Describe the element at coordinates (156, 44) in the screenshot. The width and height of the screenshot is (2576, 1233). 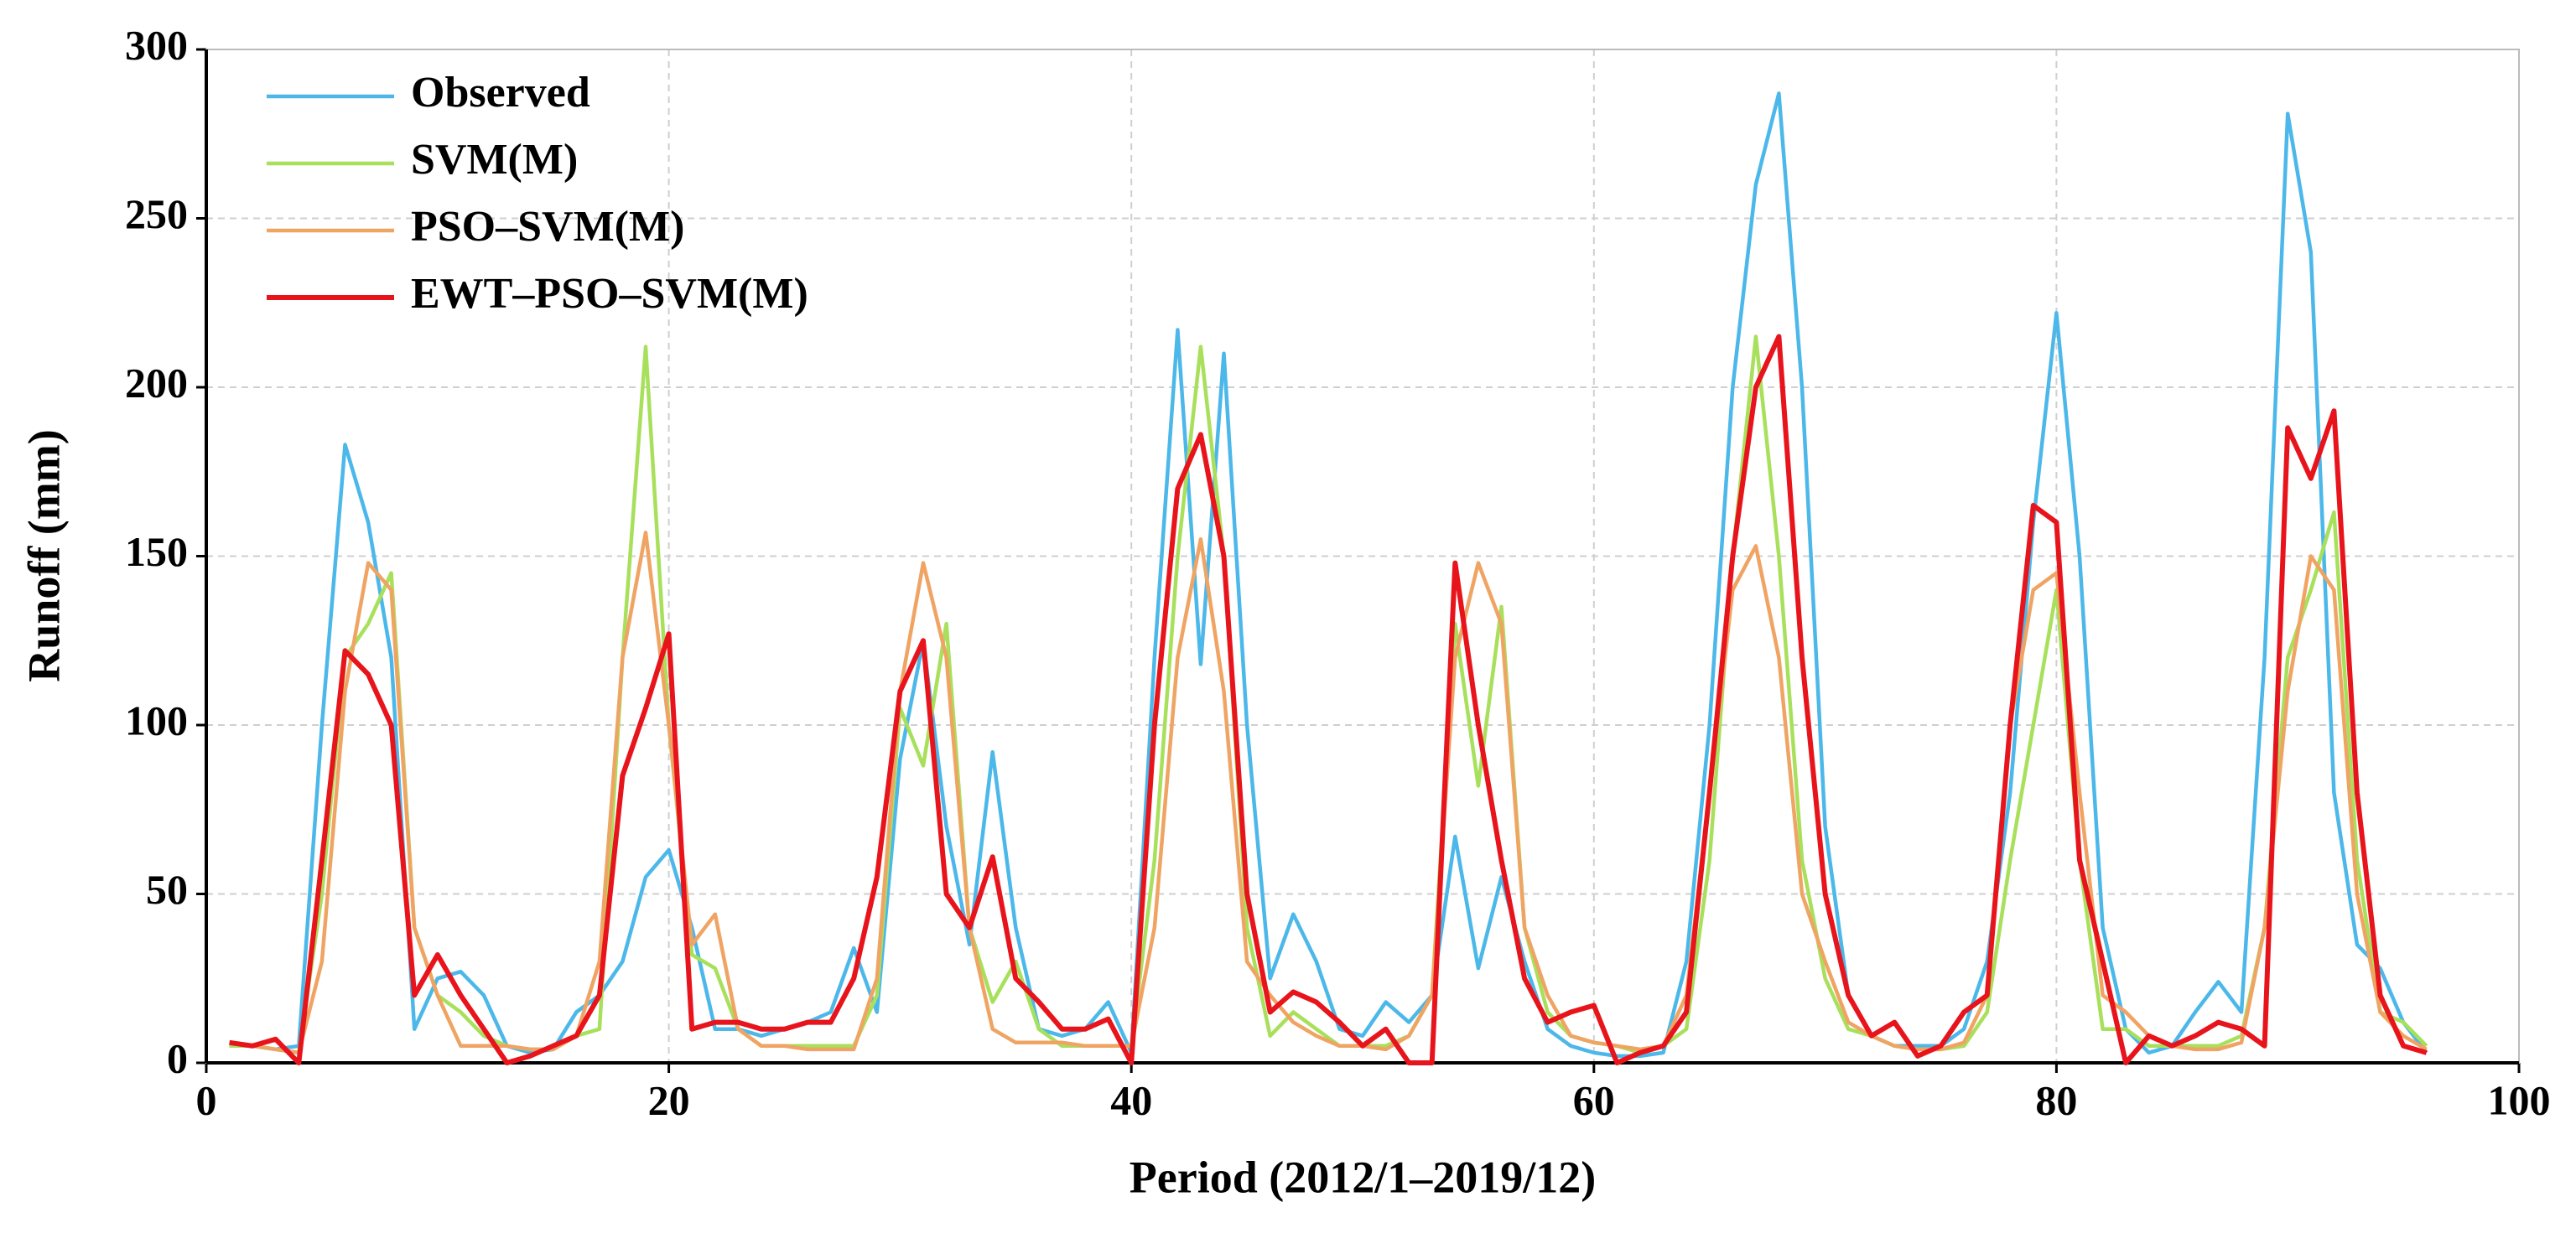
I see `y-tick-label: 300` at that location.